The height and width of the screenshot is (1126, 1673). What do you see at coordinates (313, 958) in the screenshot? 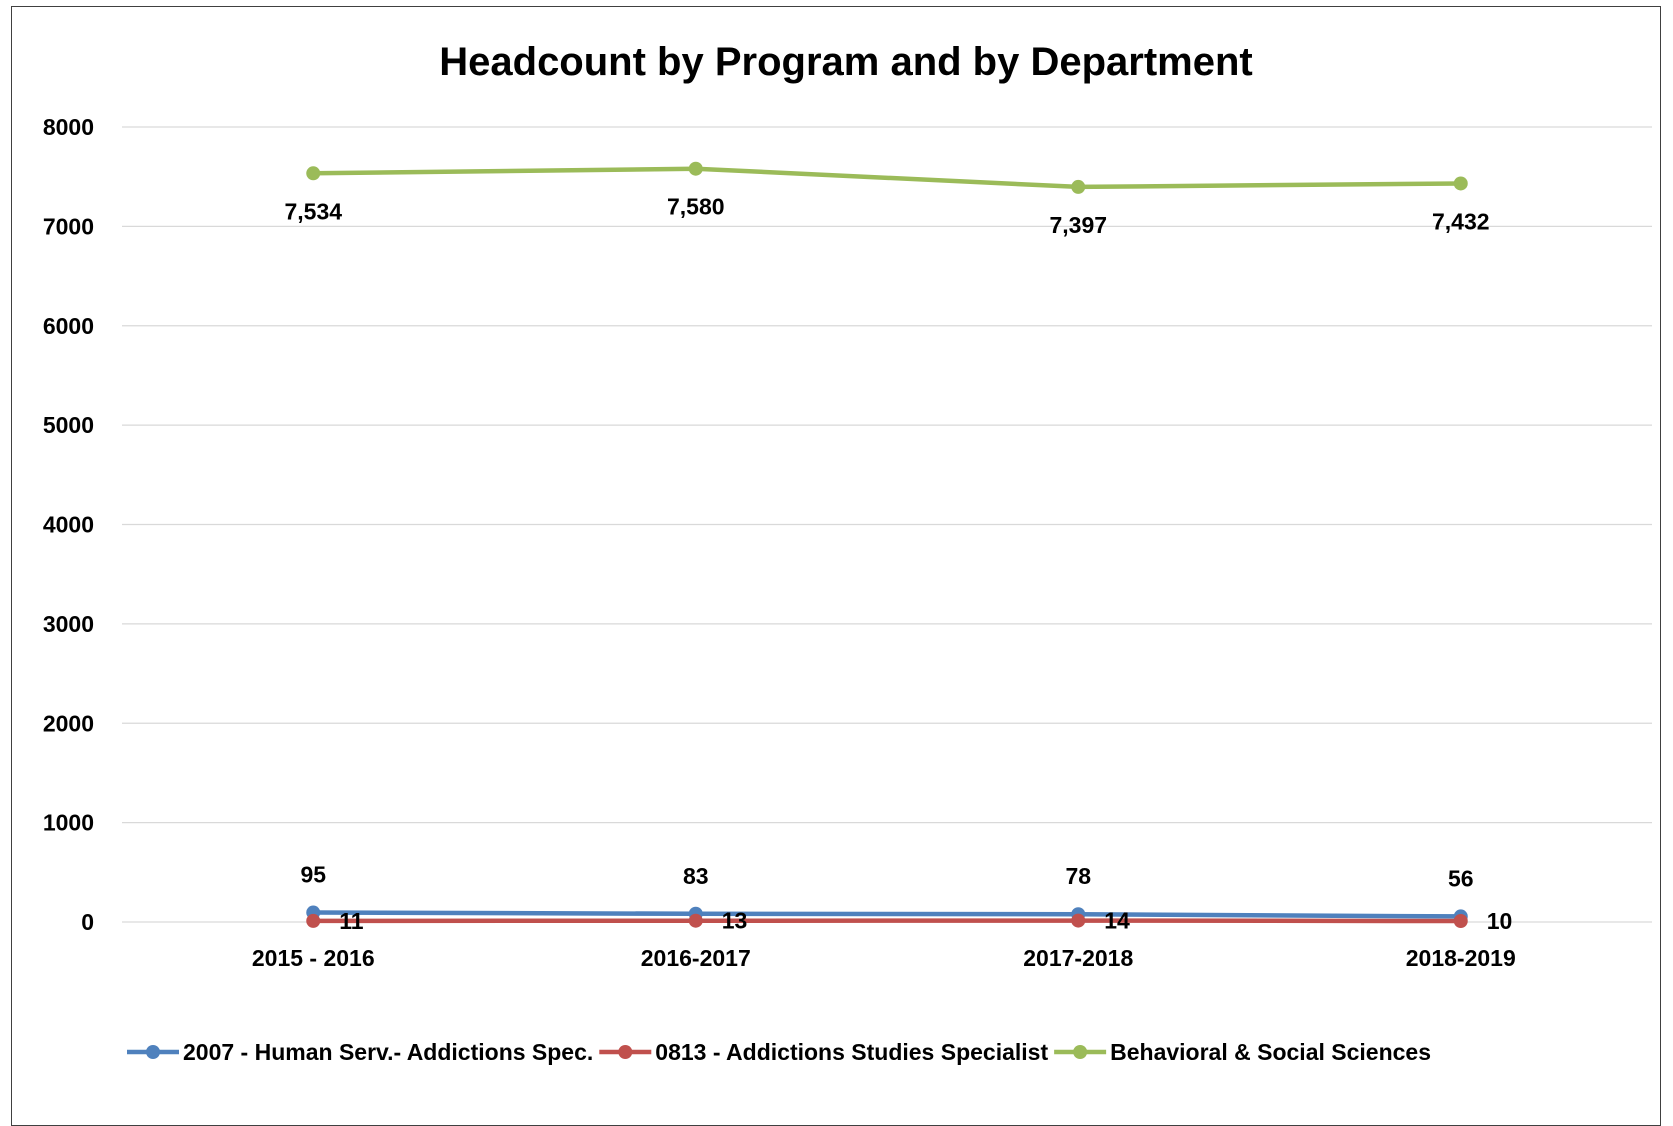
I see `x-tick-label: 2015 - 2016` at bounding box center [313, 958].